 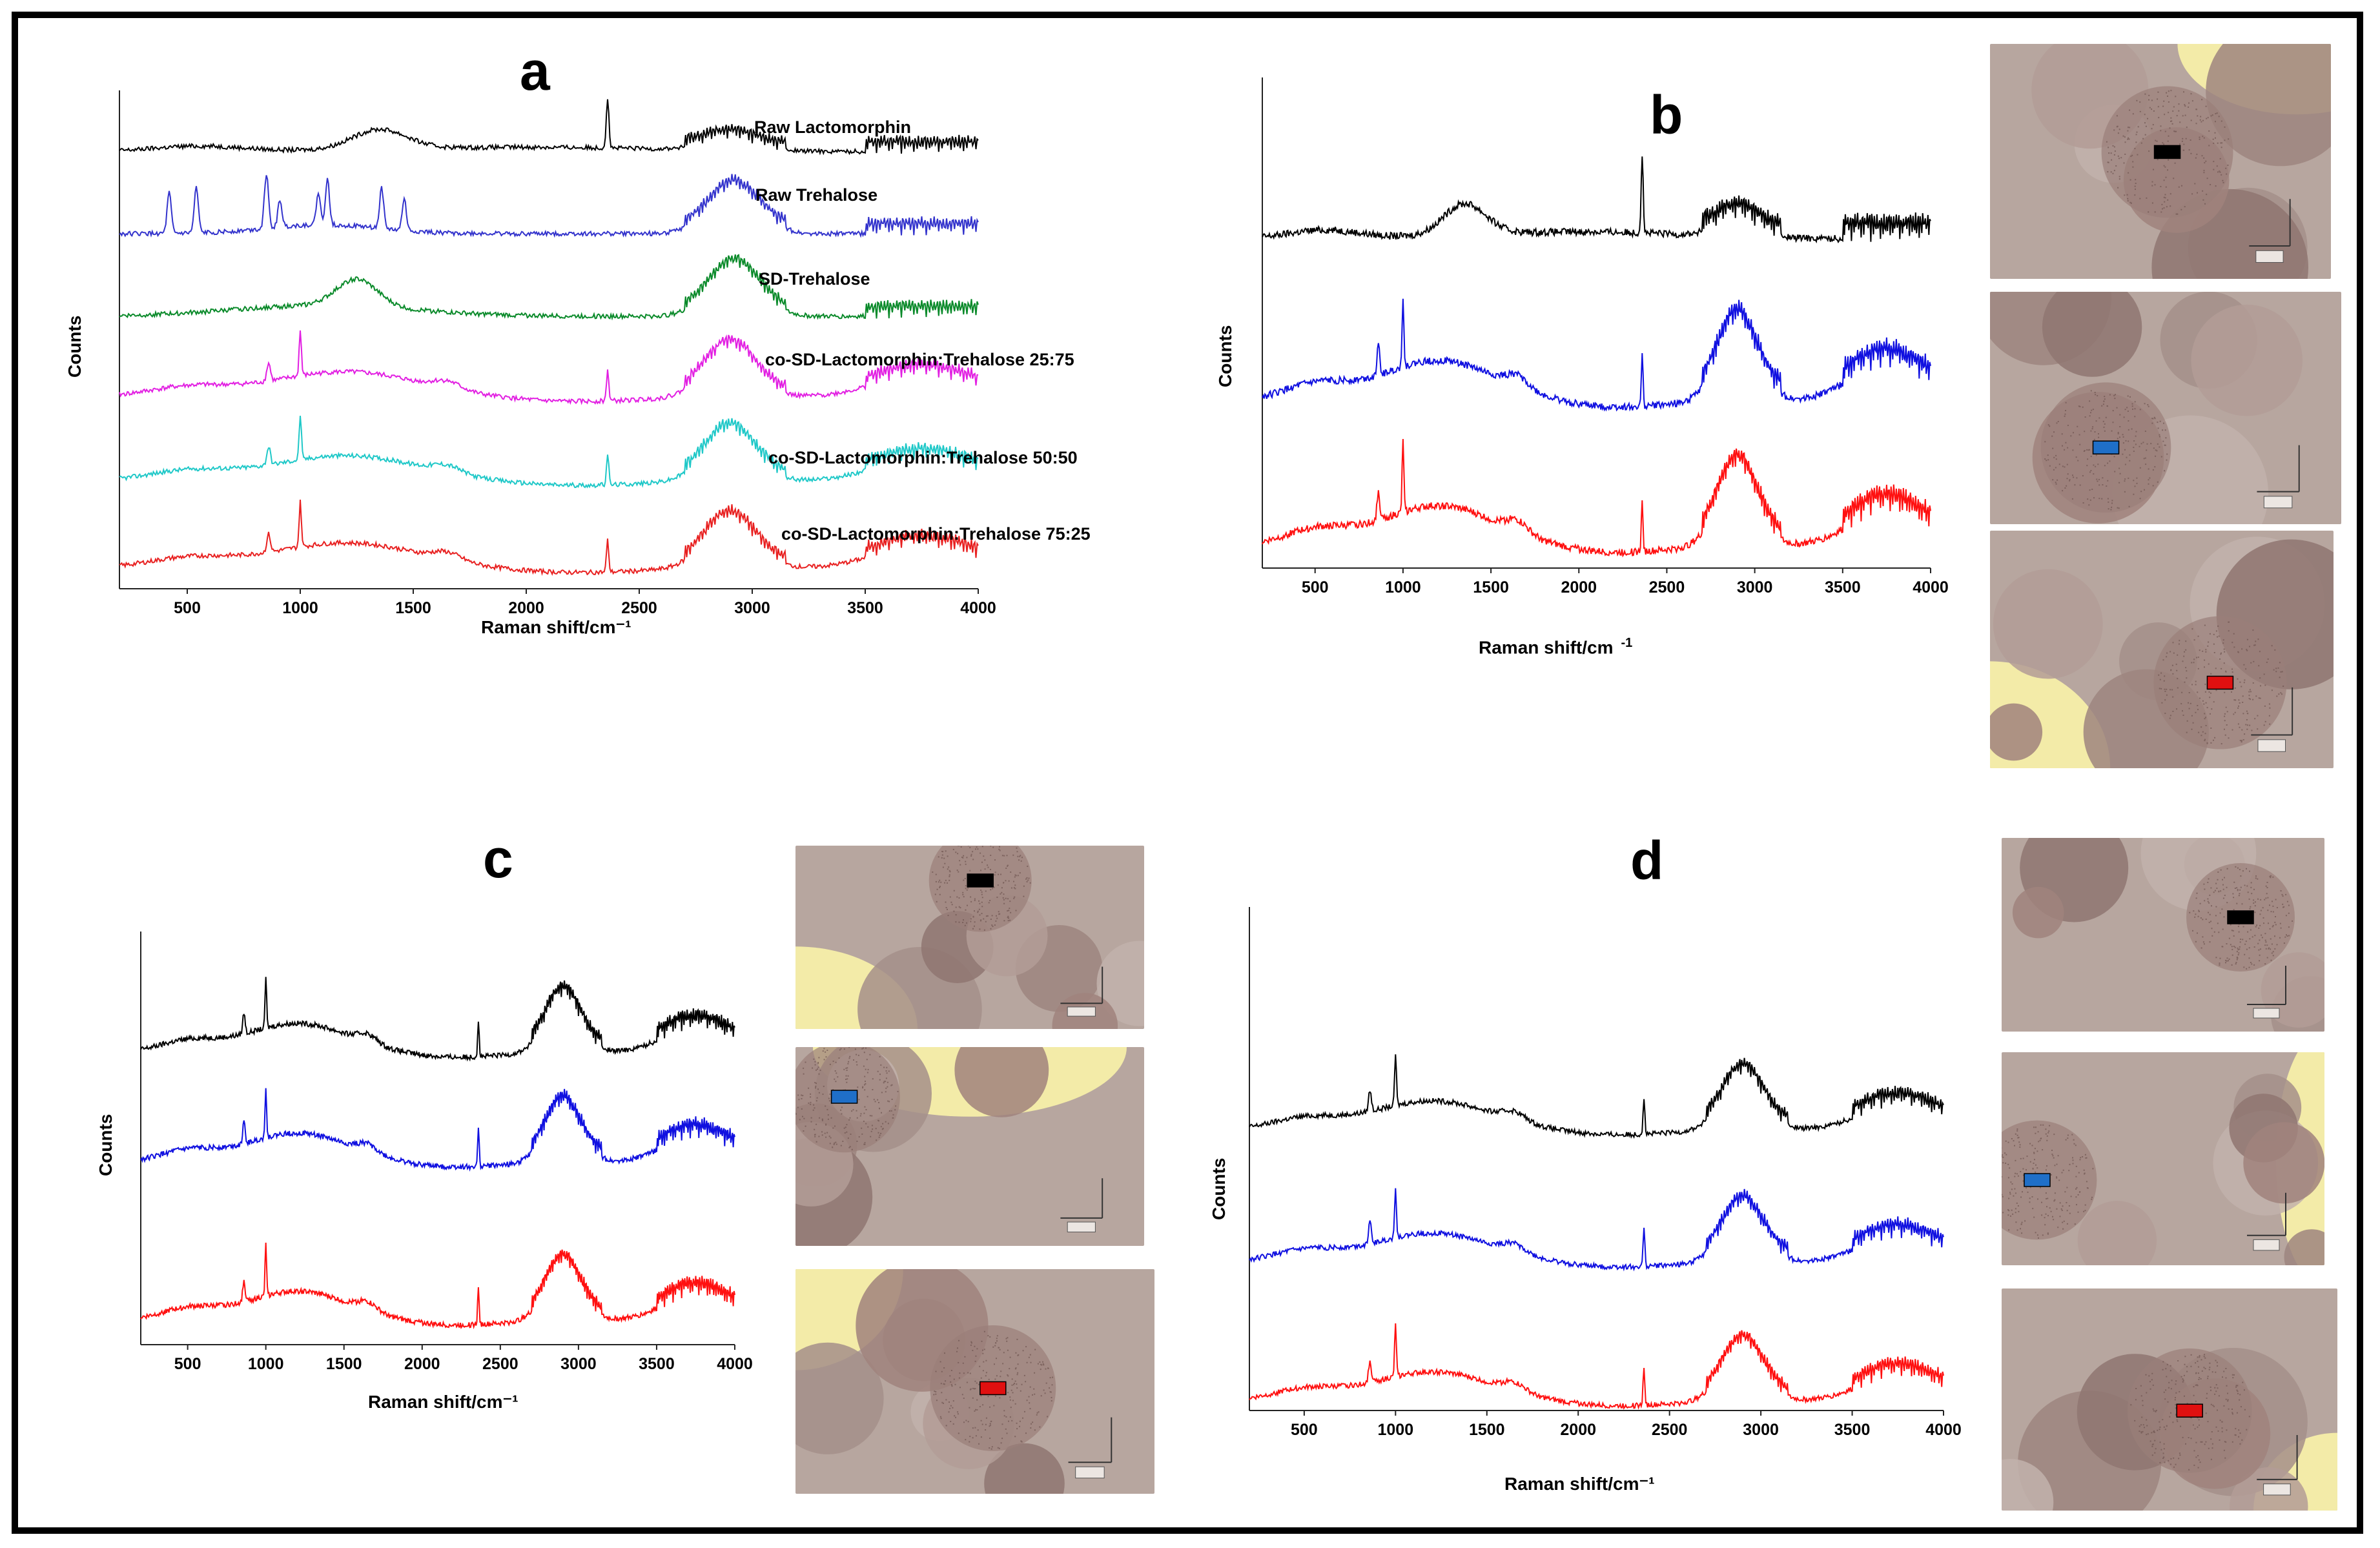 I want to click on svg-d-axes: 500 1000 1500 2000 2500 3000 3500 4000, so click(x=1605, y=1173).